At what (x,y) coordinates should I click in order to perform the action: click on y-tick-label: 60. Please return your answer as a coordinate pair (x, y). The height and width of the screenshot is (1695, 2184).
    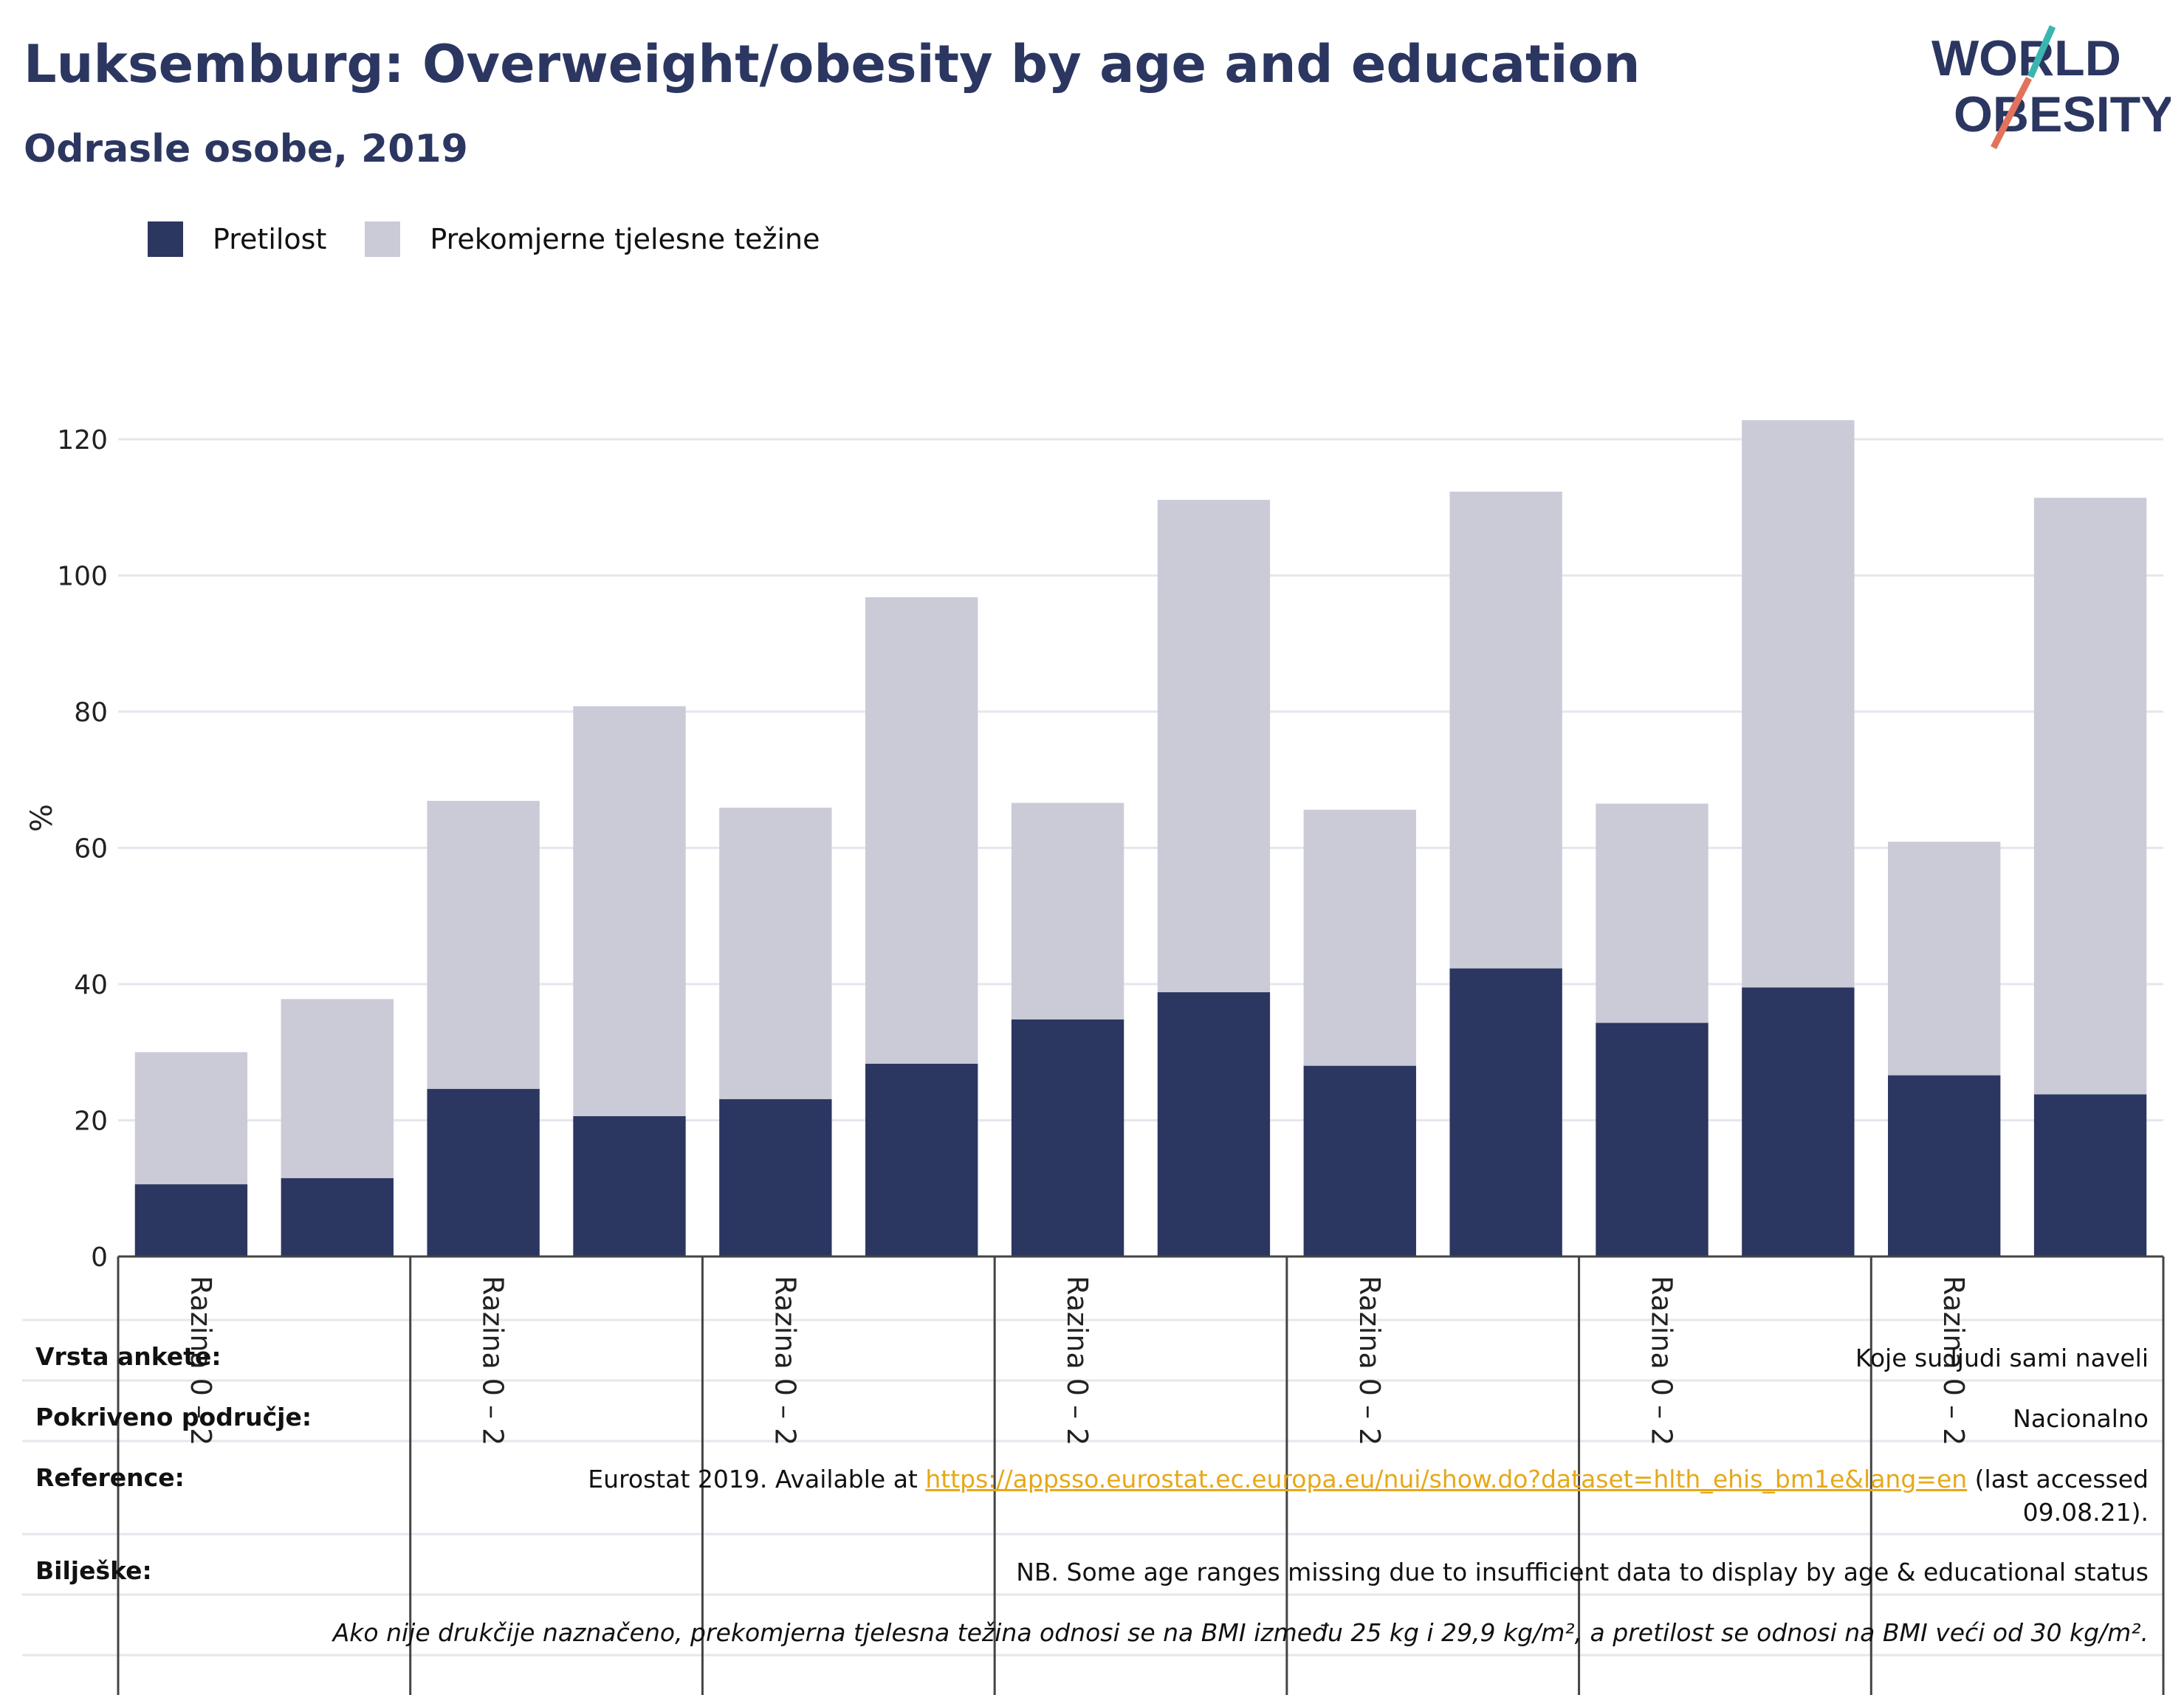
    Looking at the image, I should click on (91, 849).